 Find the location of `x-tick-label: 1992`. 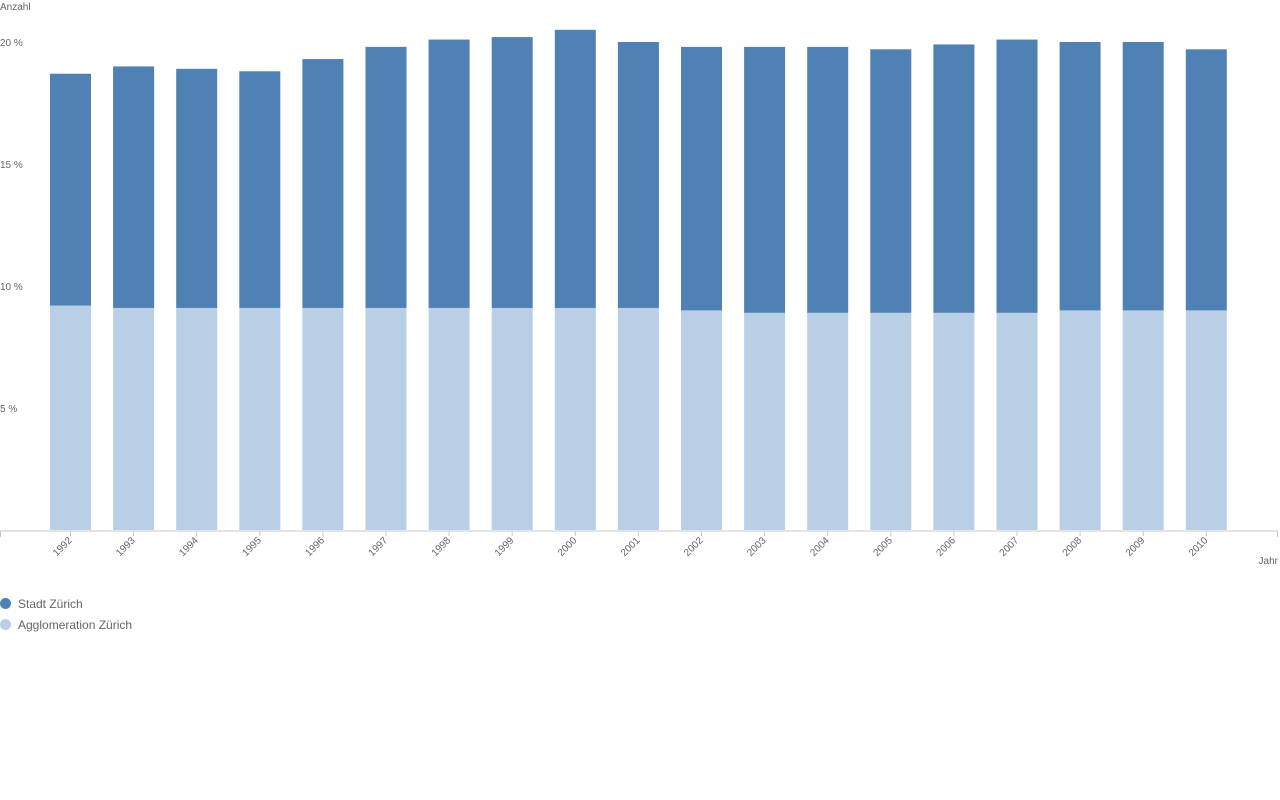

x-tick-label: 1992 is located at coordinates (63, 547).